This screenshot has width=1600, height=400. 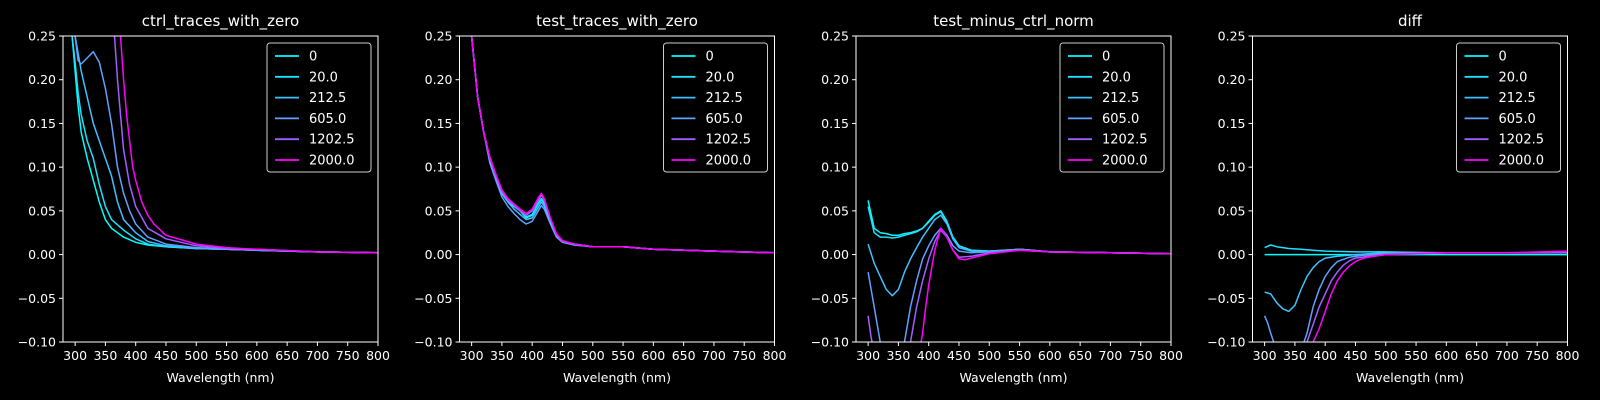 What do you see at coordinates (617, 377) in the screenshot?
I see `x-axis-label: Wavelength (nm)` at bounding box center [617, 377].